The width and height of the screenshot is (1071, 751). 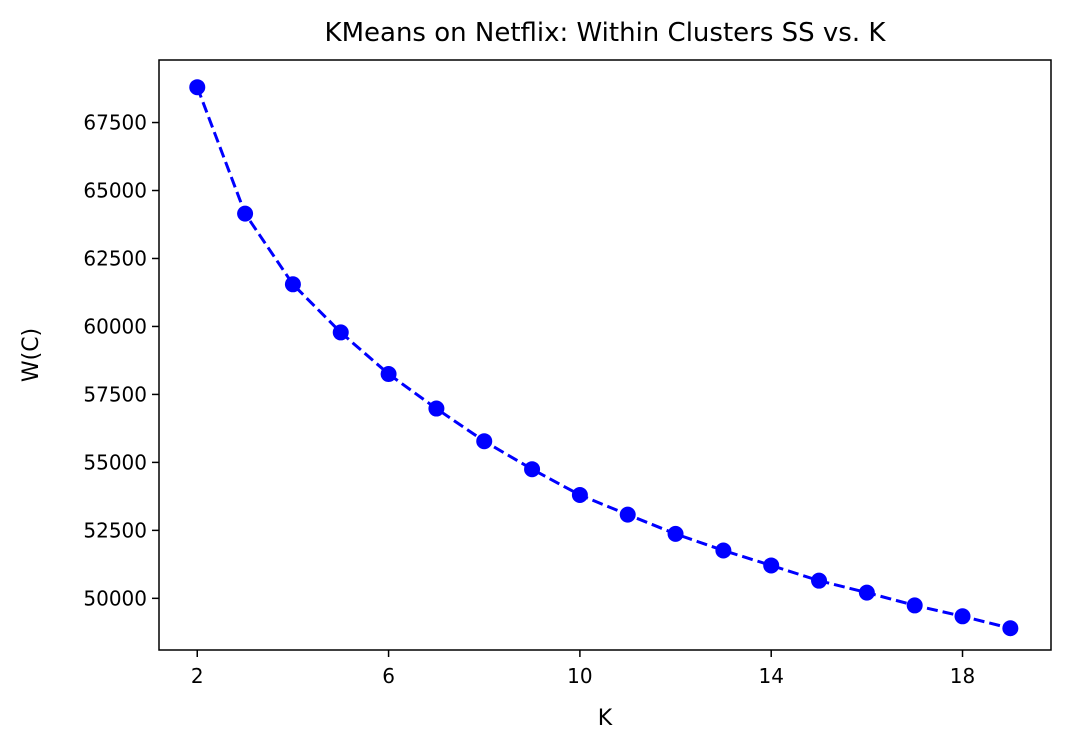 What do you see at coordinates (962, 676) in the screenshot?
I see `x-tick-label: 18` at bounding box center [962, 676].